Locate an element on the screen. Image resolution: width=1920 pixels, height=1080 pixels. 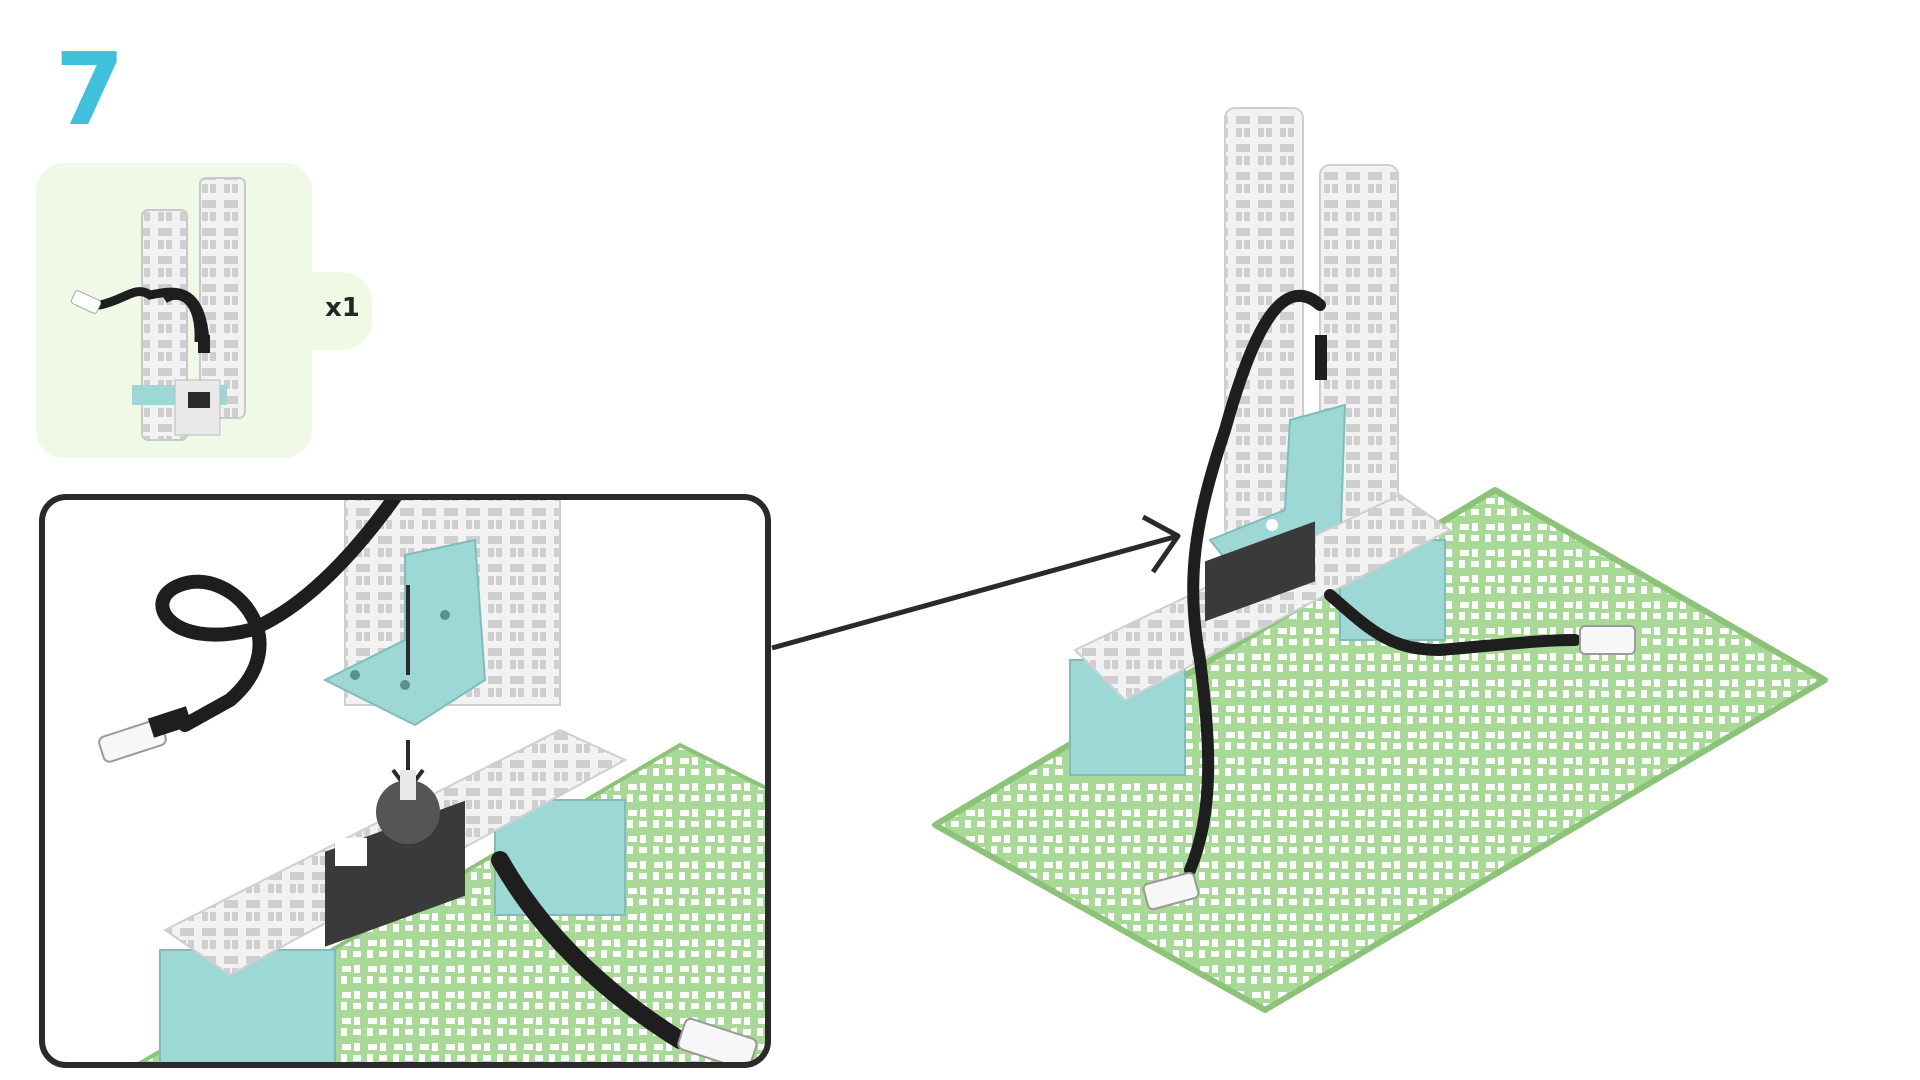
parts-thumbnail is located at coordinates (158, 309).